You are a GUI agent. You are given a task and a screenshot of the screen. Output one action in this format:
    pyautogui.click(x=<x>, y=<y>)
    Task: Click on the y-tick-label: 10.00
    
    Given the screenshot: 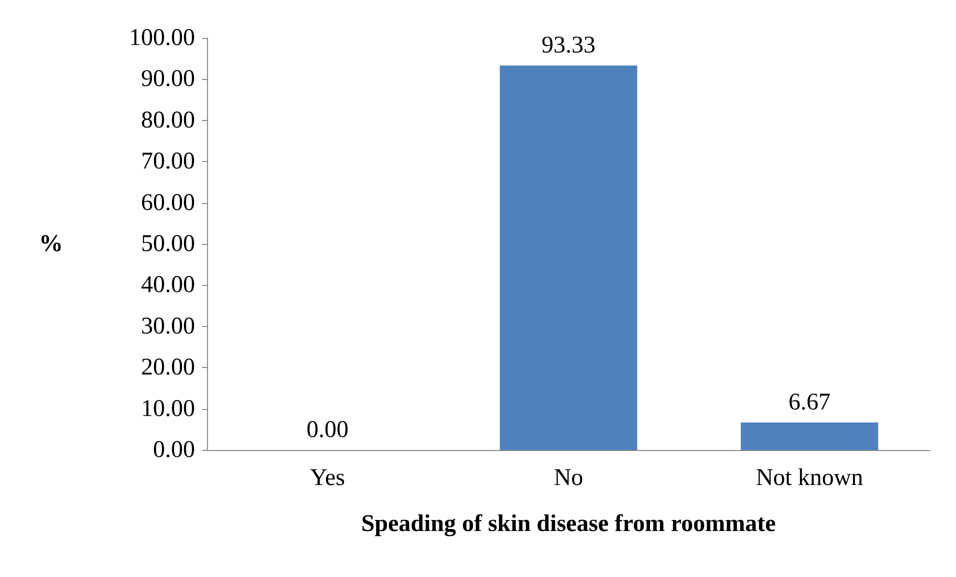 What is the action you would take?
    pyautogui.click(x=168, y=409)
    